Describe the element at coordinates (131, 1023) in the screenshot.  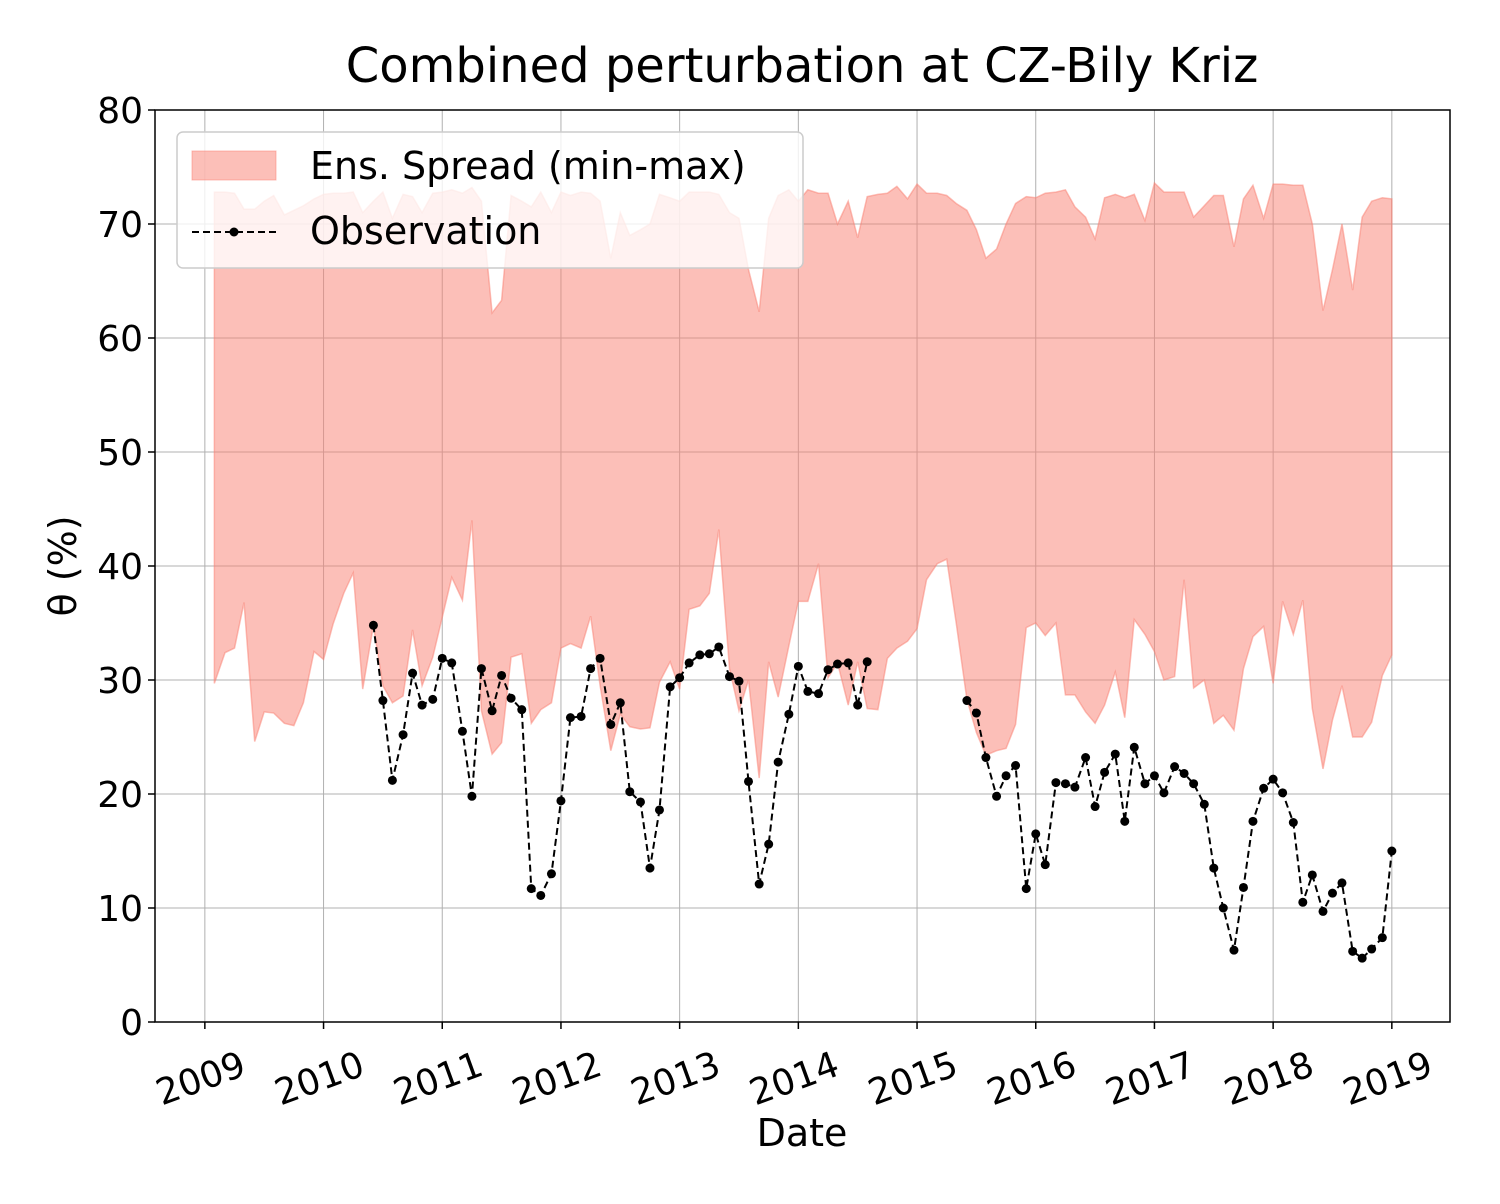
I see `y-tick-label: 0` at that location.